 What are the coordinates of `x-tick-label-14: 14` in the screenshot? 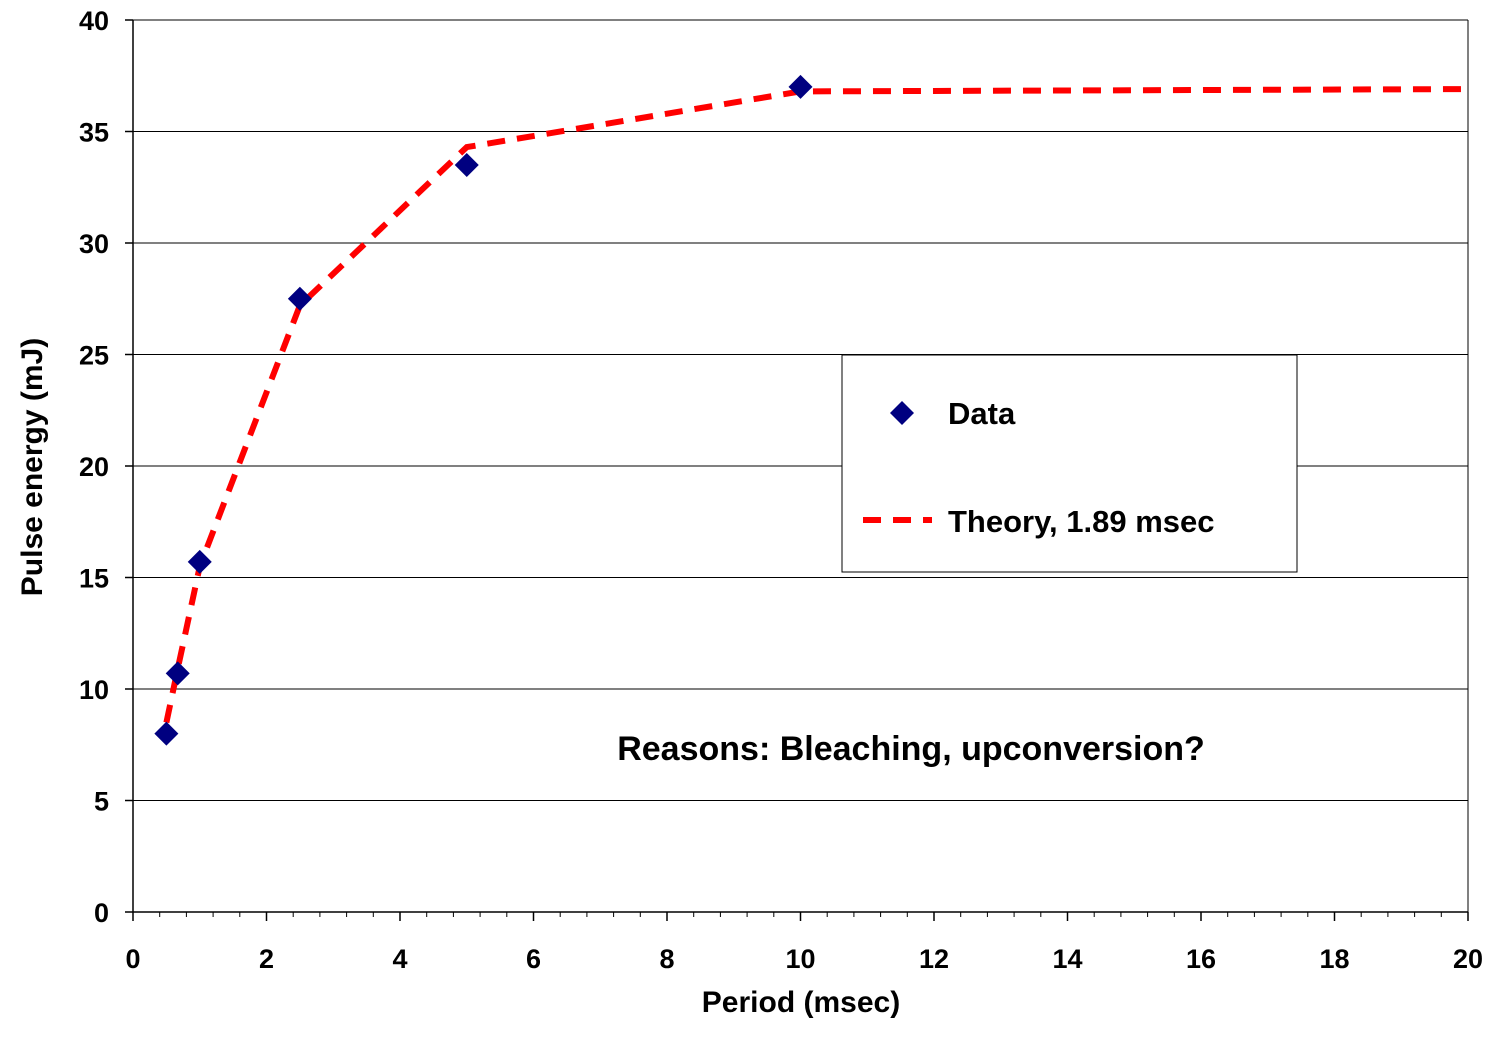 It's located at (1067, 959).